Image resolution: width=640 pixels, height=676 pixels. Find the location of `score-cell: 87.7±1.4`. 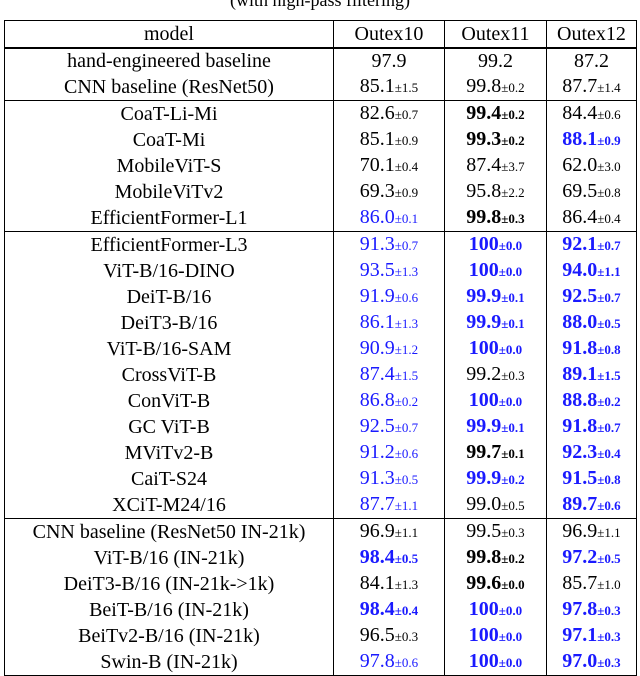

score-cell: 87.7±1.4 is located at coordinates (591, 87).